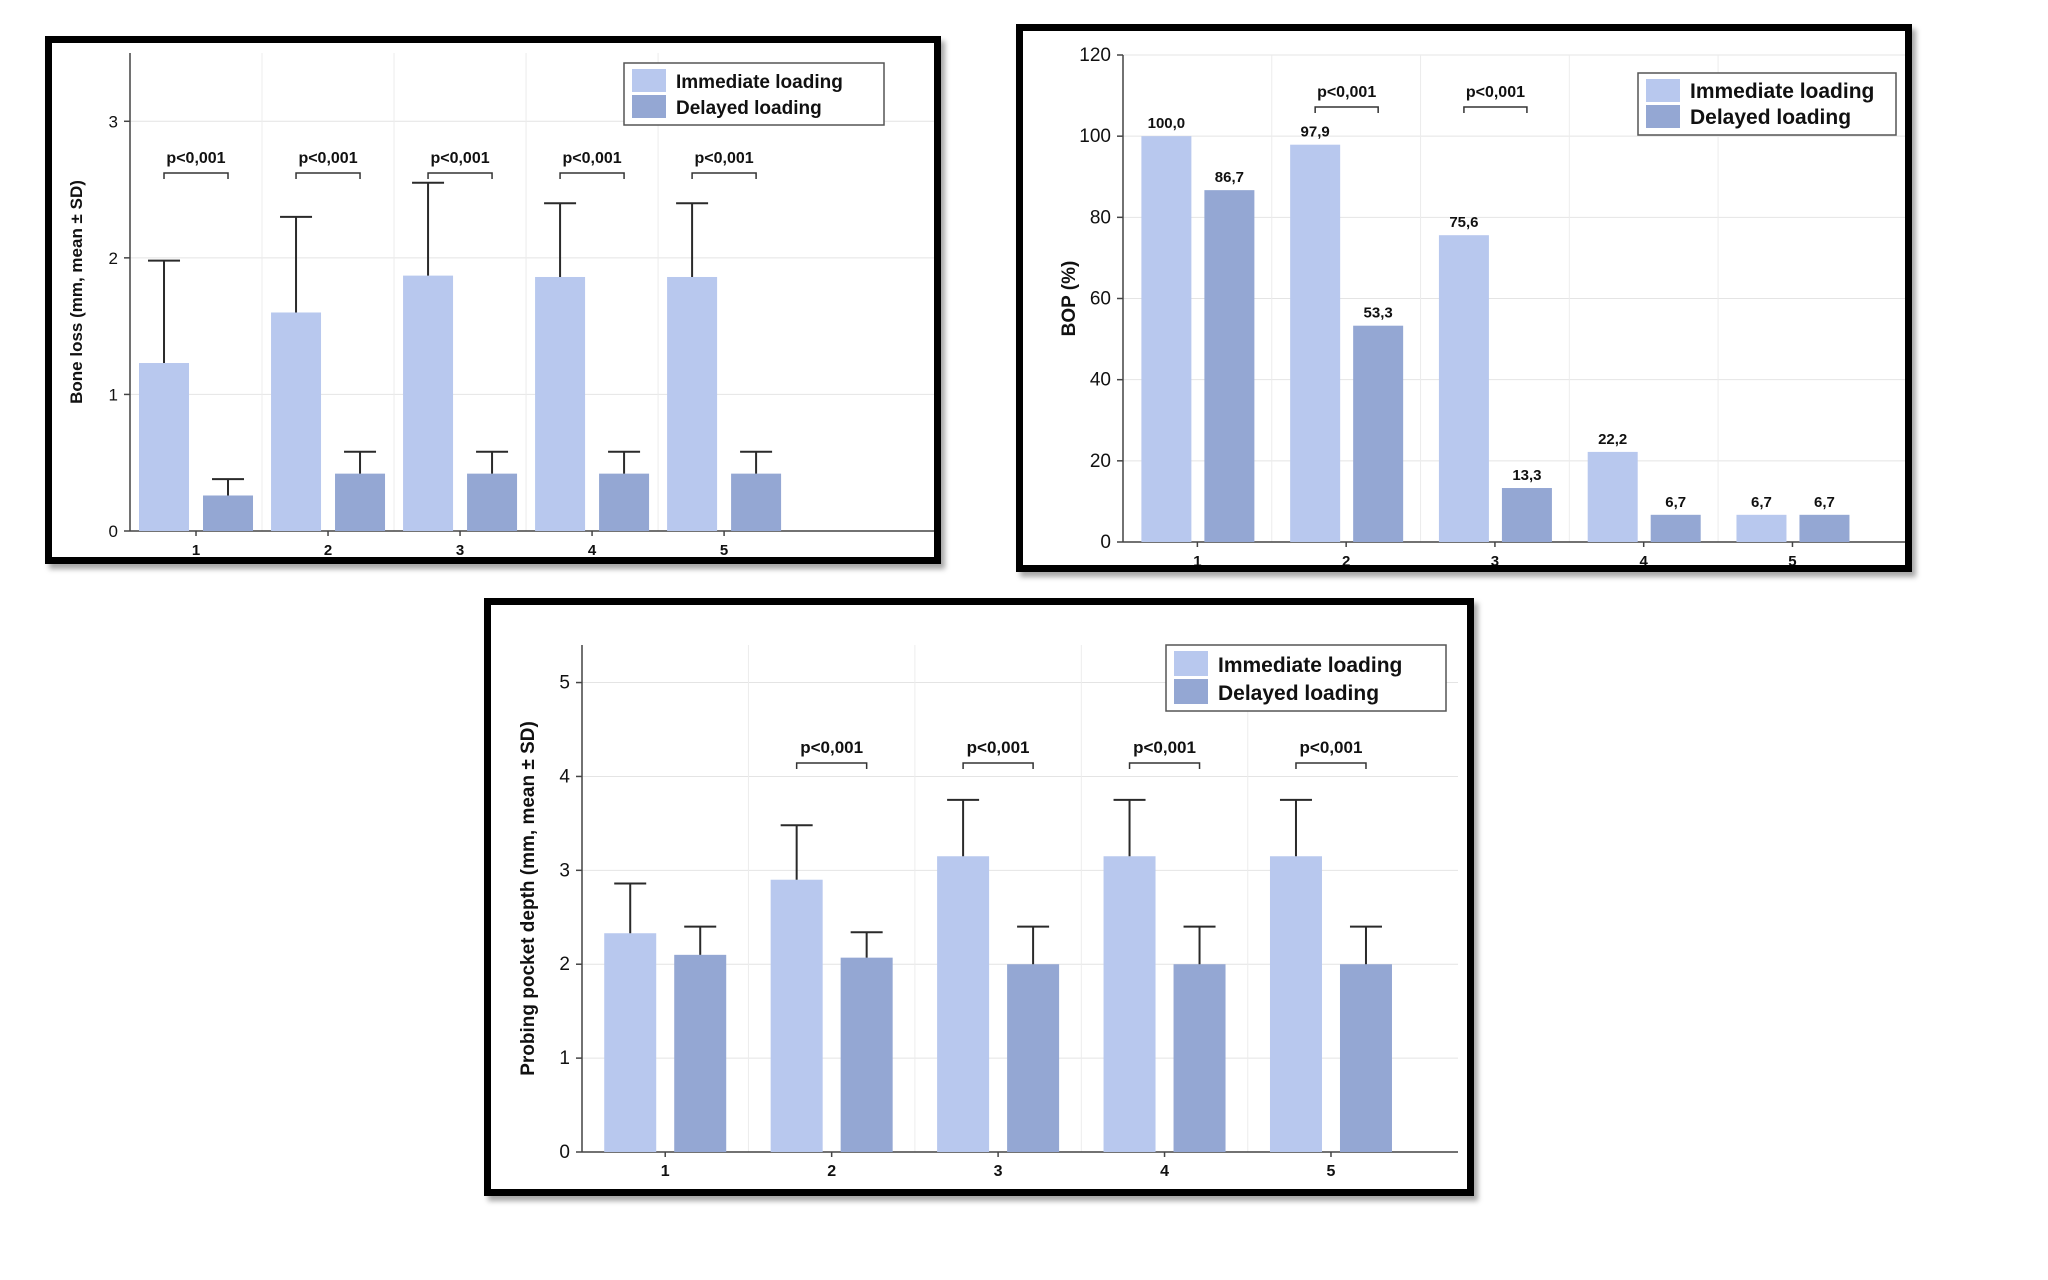 The image size is (2048, 1280). I want to click on y-tick-label: 40, so click(1100, 380).